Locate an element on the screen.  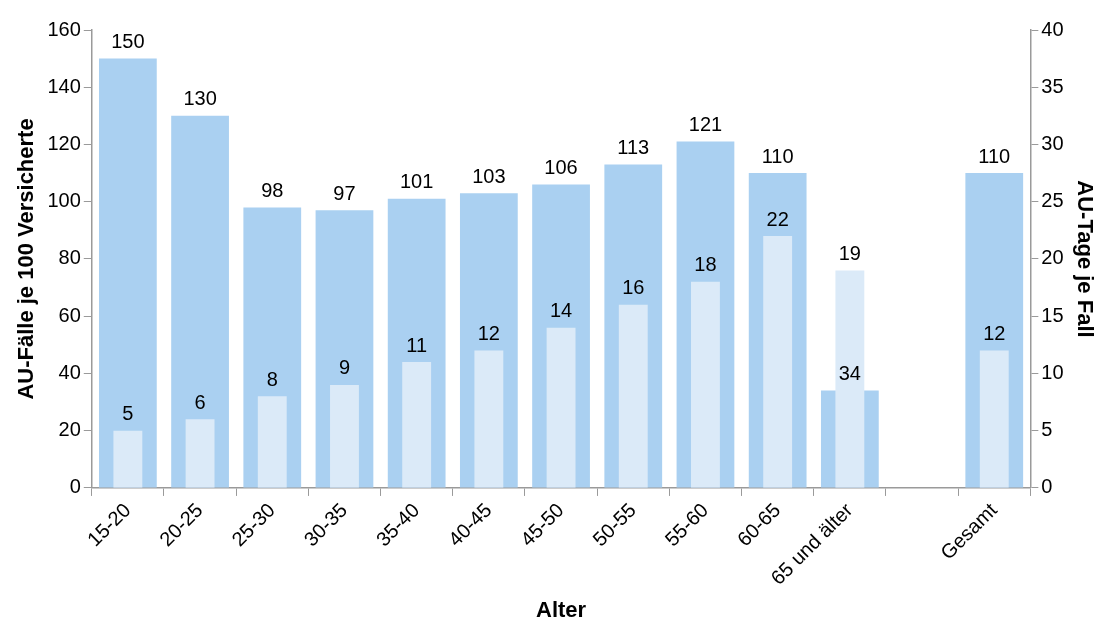
data-label: 8 is located at coordinates (272, 378).